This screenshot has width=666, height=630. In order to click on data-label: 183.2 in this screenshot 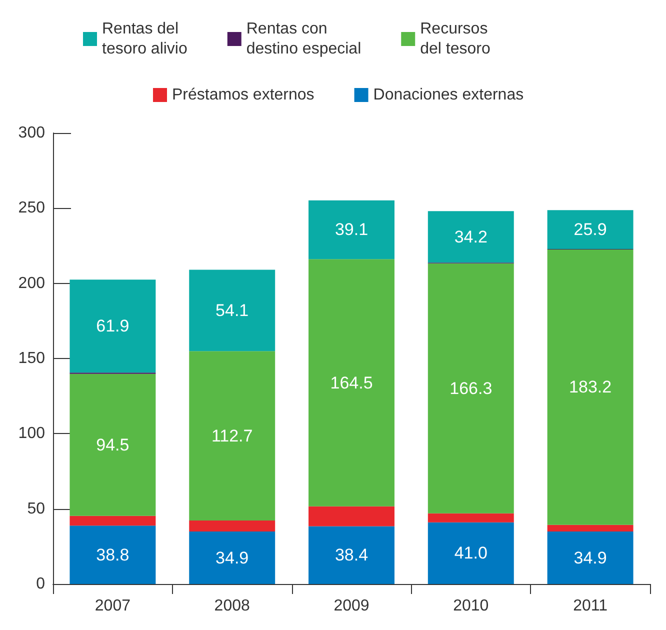, I will do `click(590, 387)`.